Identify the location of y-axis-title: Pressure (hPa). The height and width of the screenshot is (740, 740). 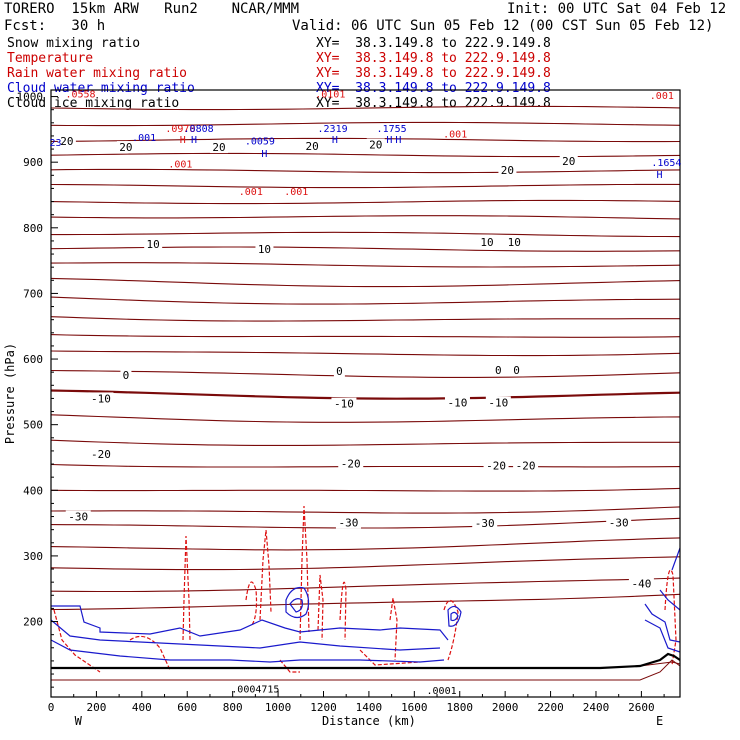
(10, 393).